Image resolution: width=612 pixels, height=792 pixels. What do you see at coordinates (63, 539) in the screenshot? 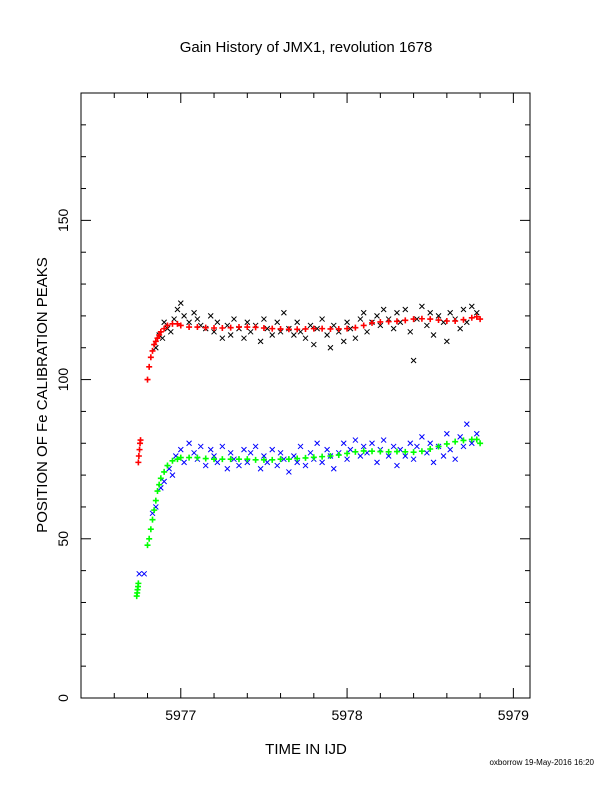
I see `y-tick-label: 50` at bounding box center [63, 539].